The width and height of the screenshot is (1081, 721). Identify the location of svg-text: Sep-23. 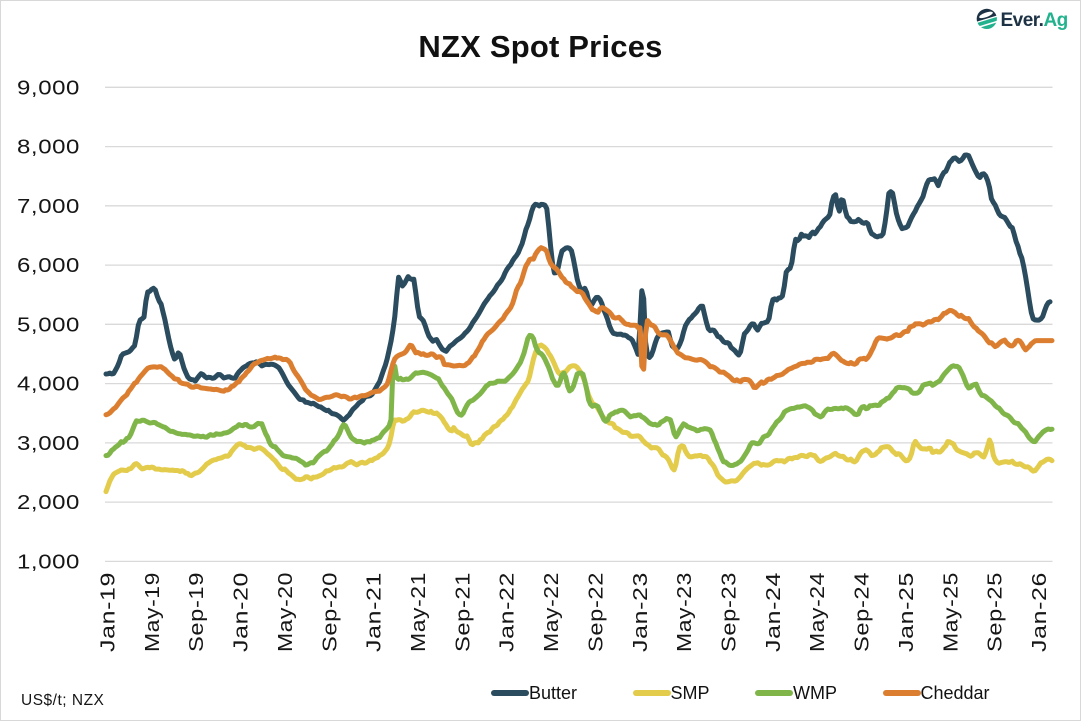
(730, 612).